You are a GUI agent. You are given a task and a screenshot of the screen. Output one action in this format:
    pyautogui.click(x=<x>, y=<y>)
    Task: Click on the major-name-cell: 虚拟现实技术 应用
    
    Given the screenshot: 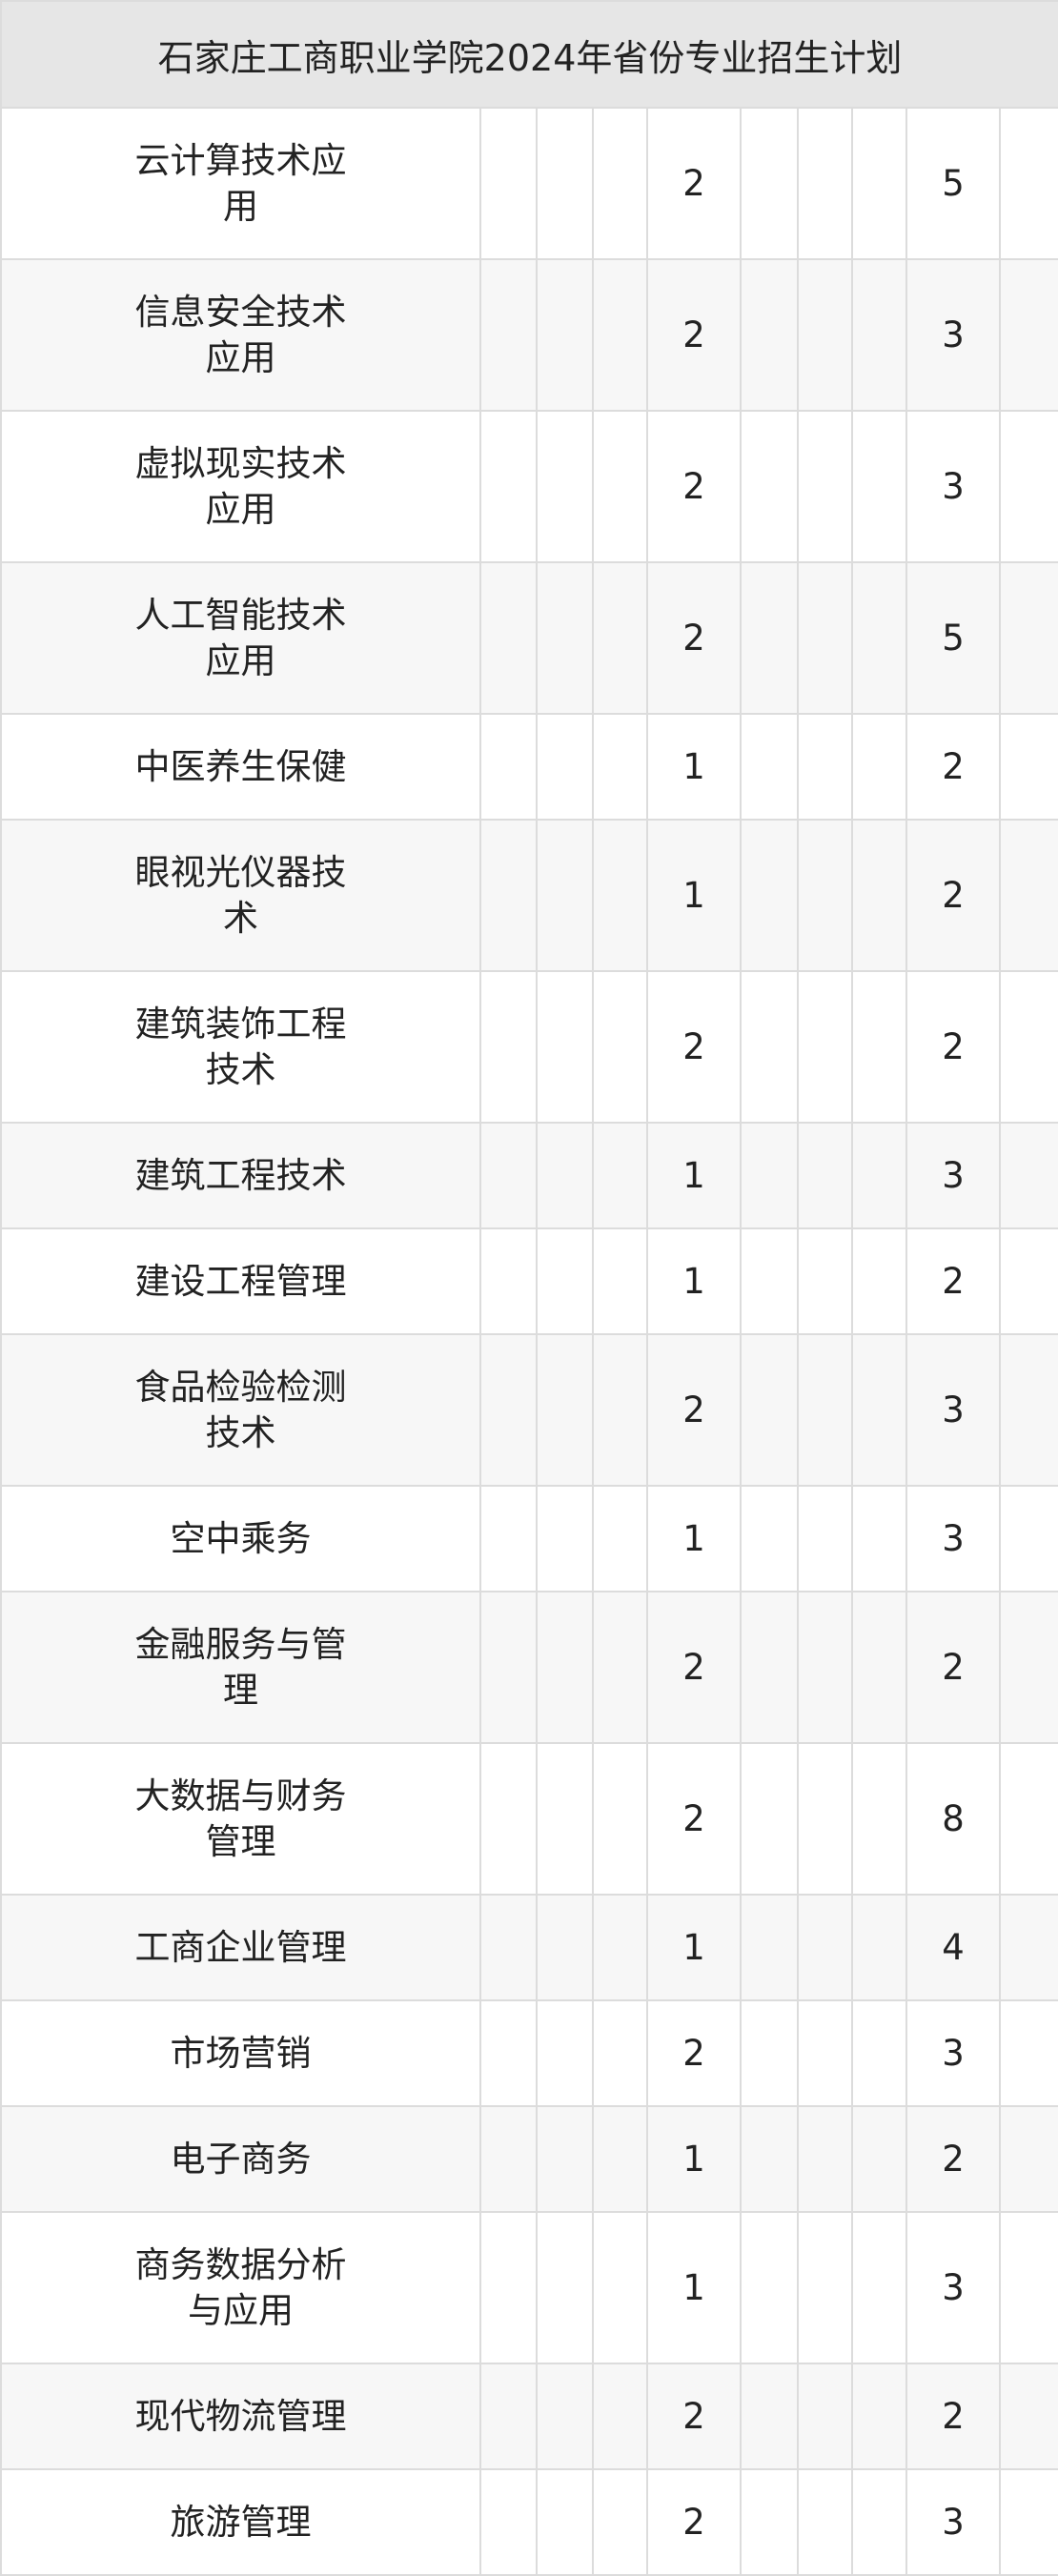 What is the action you would take?
    pyautogui.click(x=241, y=486)
    